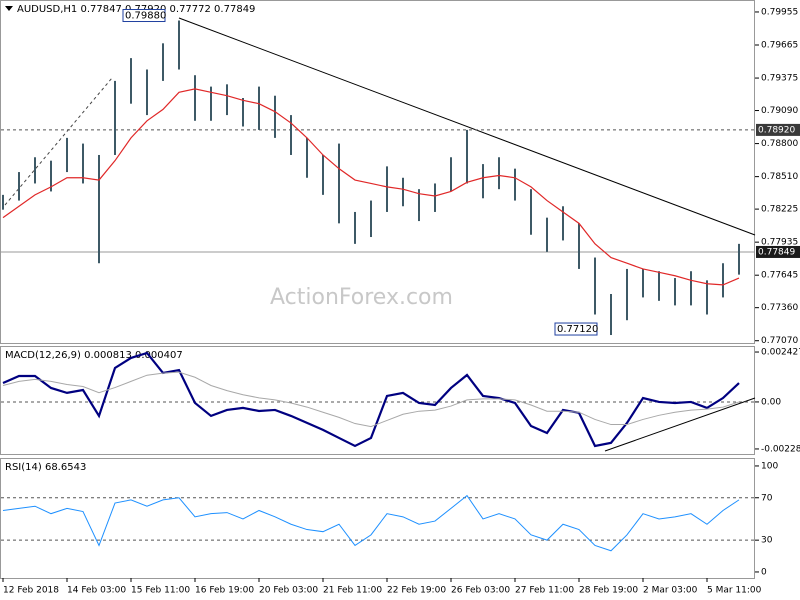 Image resolution: width=800 pixels, height=600 pixels. Describe the element at coordinates (361, 297) in the screenshot. I see `watermark: ActionForex.com` at that location.